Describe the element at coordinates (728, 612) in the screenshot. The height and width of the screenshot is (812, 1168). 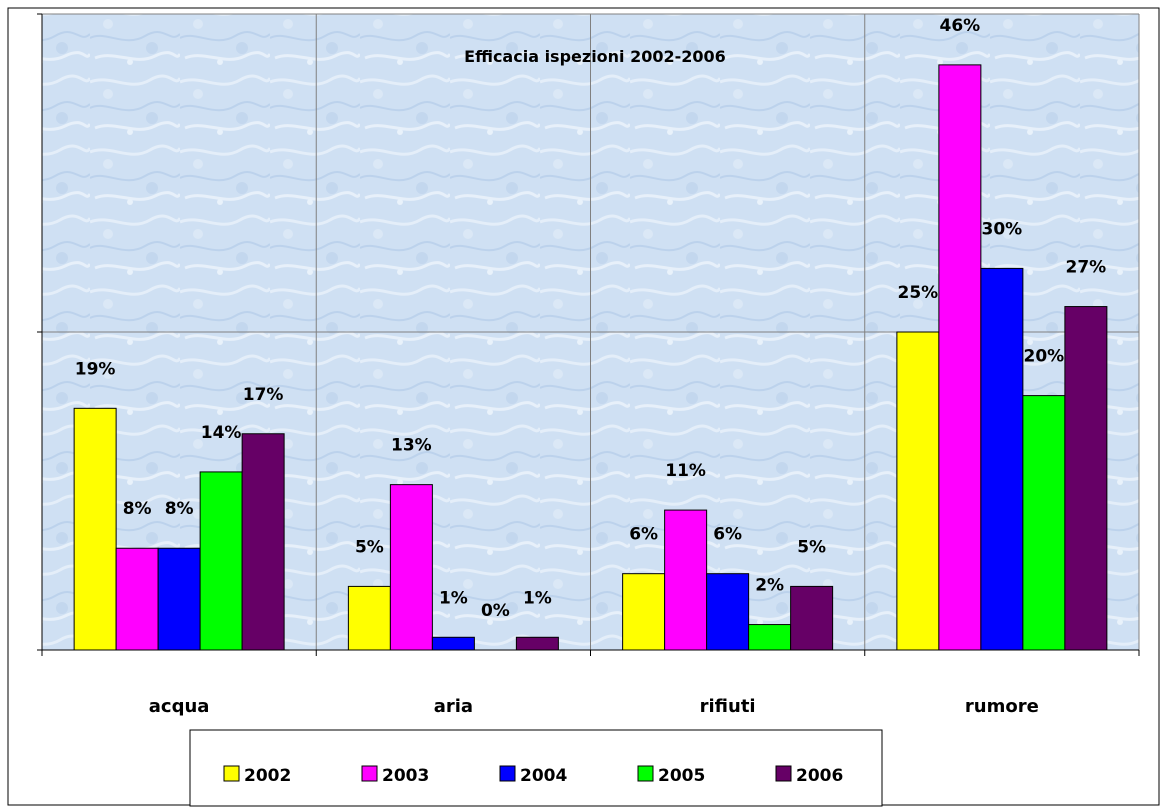
I see `bar-rifiuti-2004` at that location.